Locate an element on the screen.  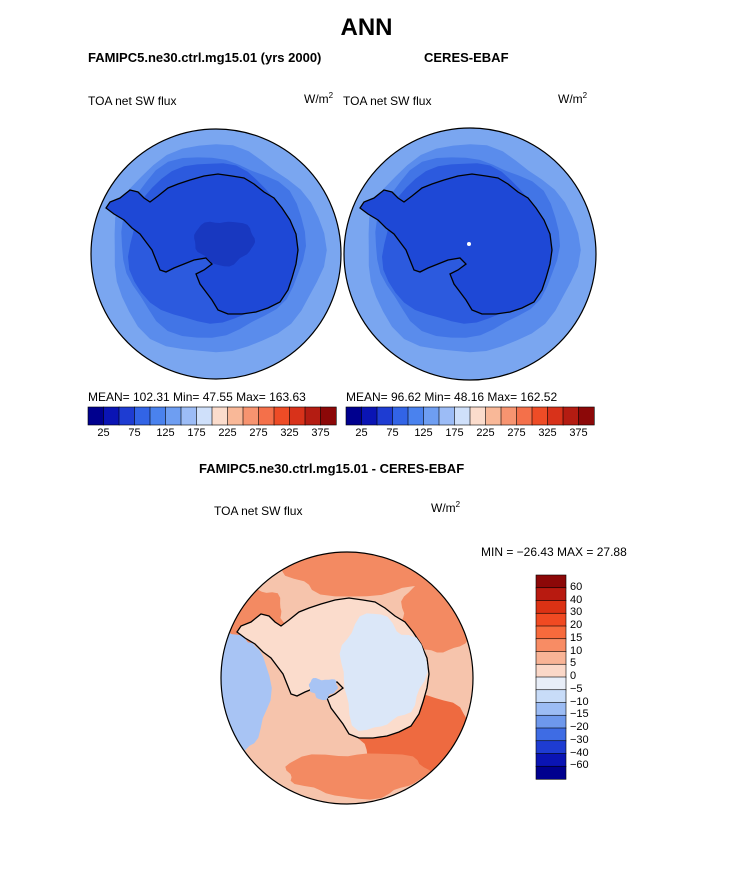
obs-stats: MEAN= 96.62 Min= 48.16 Max= 162.52 is located at coordinates (452, 397).